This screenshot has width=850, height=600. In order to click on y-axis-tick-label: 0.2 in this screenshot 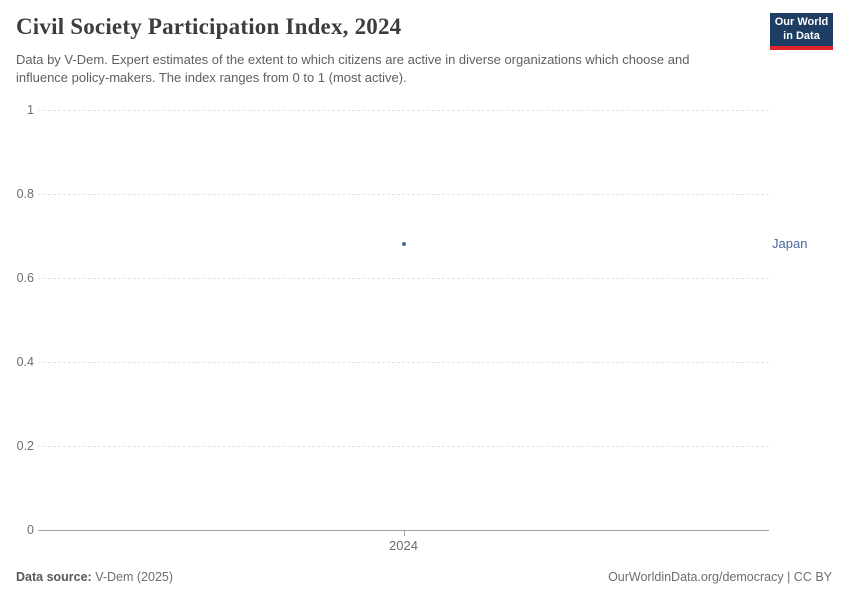, I will do `click(25, 446)`.